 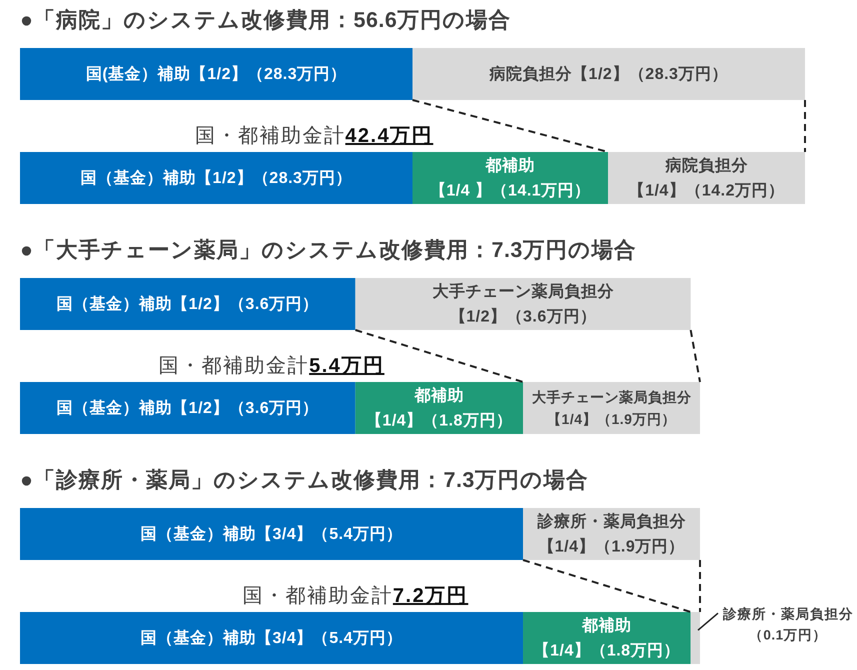 What do you see at coordinates (328, 250) in the screenshot?
I see `chart-title: ●「大手チェーン薬局」のシステム改修費用：7.3万円の場合` at bounding box center [328, 250].